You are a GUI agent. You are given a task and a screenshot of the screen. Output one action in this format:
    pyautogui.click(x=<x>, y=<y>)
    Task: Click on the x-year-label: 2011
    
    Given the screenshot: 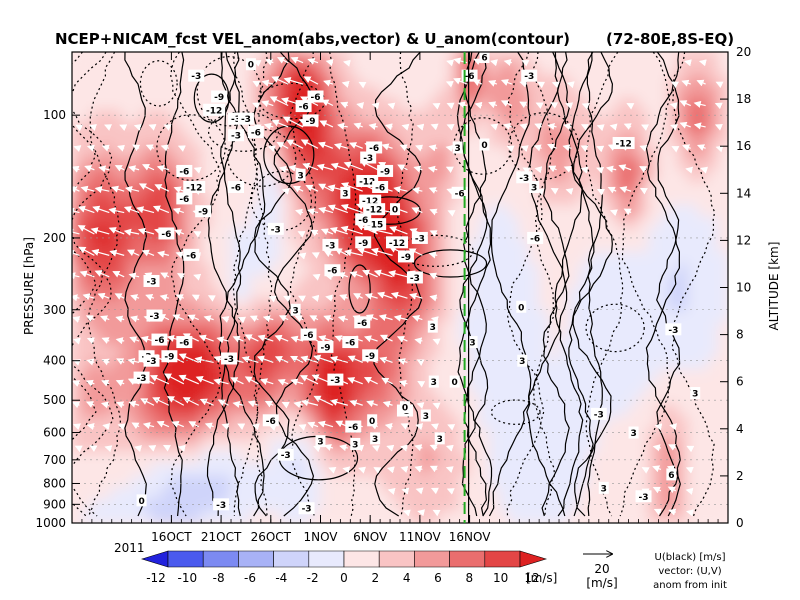 What is the action you would take?
    pyautogui.click(x=129, y=548)
    